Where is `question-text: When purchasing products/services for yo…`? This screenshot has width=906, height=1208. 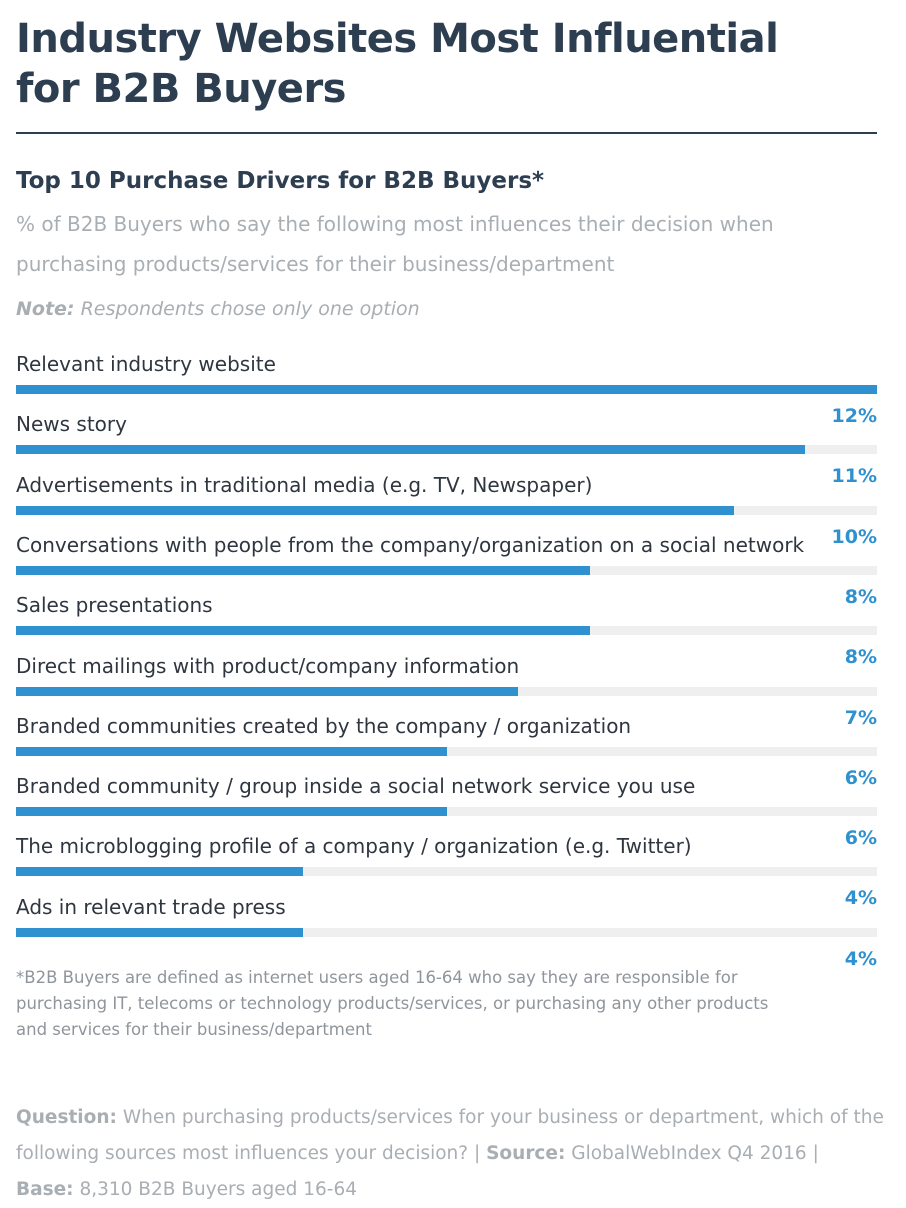
question-text: When purchasing products/services for yo… is located at coordinates (450, 1135).